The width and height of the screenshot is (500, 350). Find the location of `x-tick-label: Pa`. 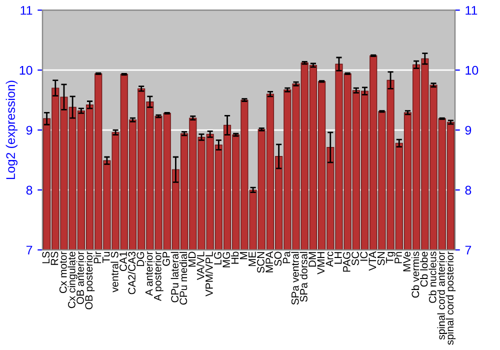

x-tick-label: Pa is located at coordinates (286, 257).